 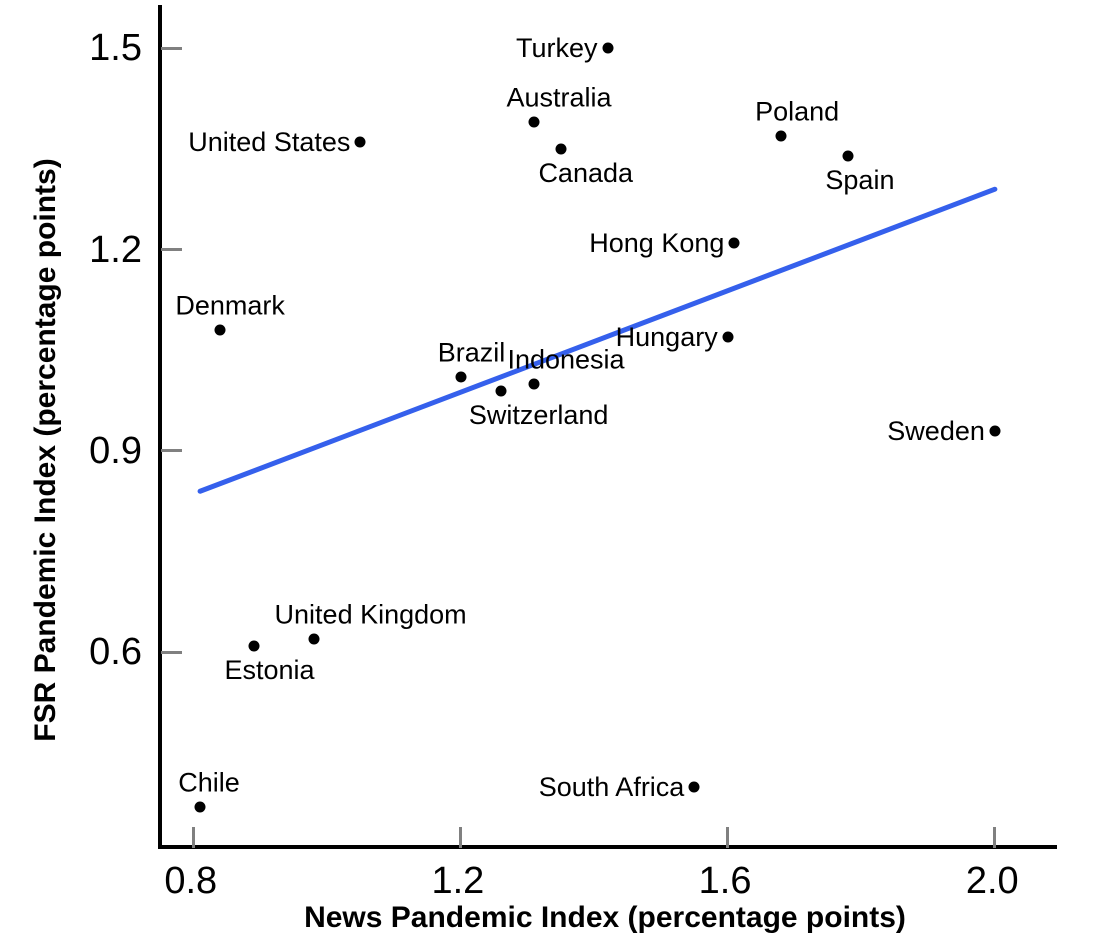 What do you see at coordinates (797, 111) in the screenshot?
I see `point-label: Poland` at bounding box center [797, 111].